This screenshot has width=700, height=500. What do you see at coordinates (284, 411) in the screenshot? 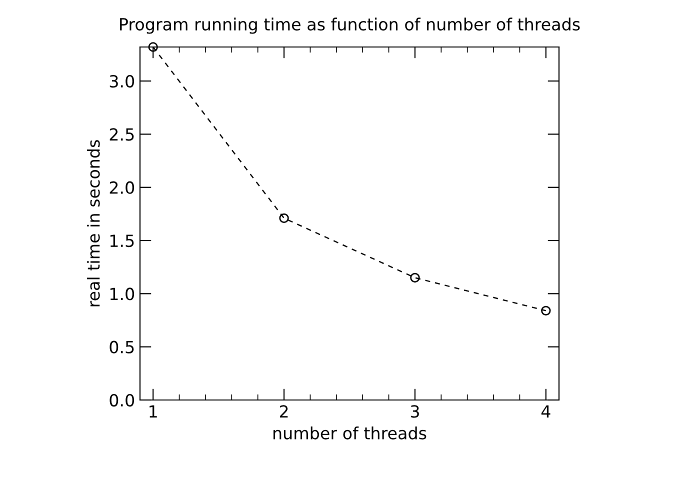
I see `x-tick-label: 2` at bounding box center [284, 411].